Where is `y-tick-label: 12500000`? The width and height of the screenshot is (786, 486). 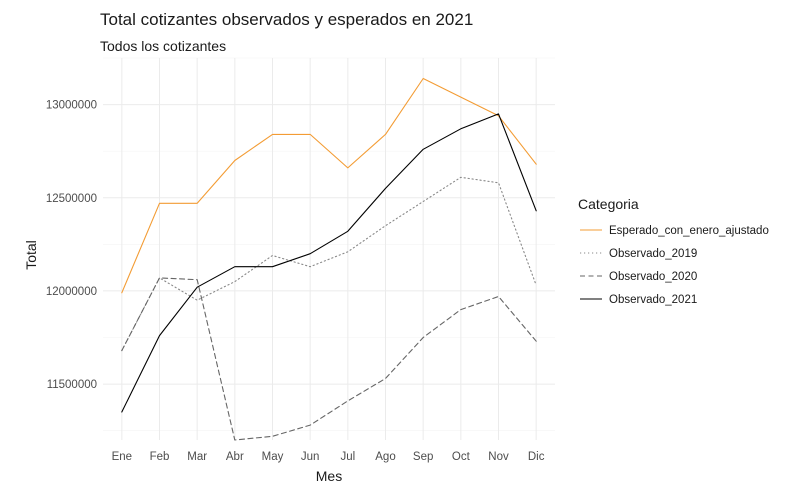
y-tick-label: 12500000 is located at coordinates (71, 199).